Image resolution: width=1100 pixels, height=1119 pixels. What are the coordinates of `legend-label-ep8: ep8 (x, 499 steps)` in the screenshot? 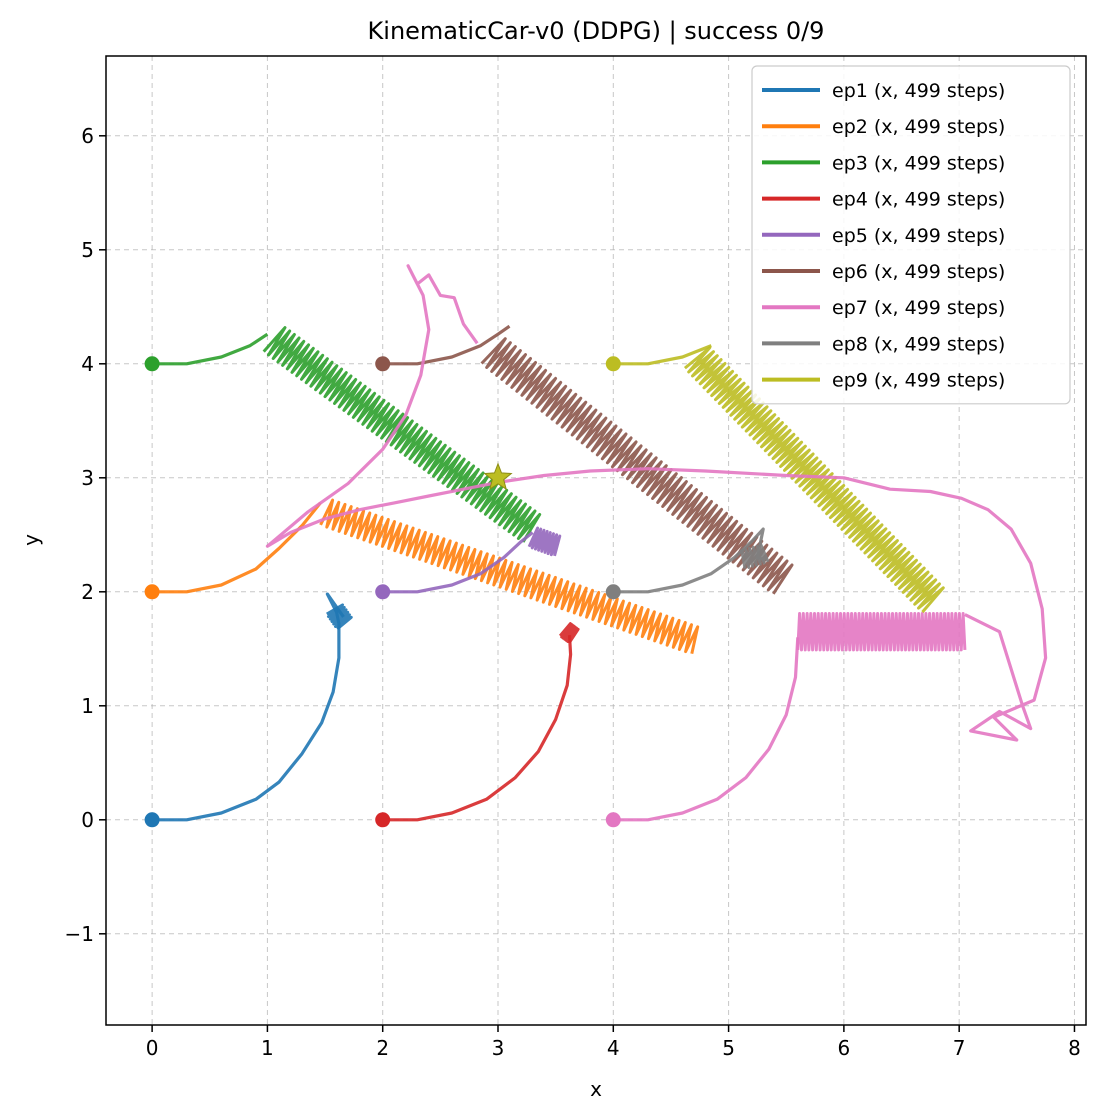 It's located at (918, 344).